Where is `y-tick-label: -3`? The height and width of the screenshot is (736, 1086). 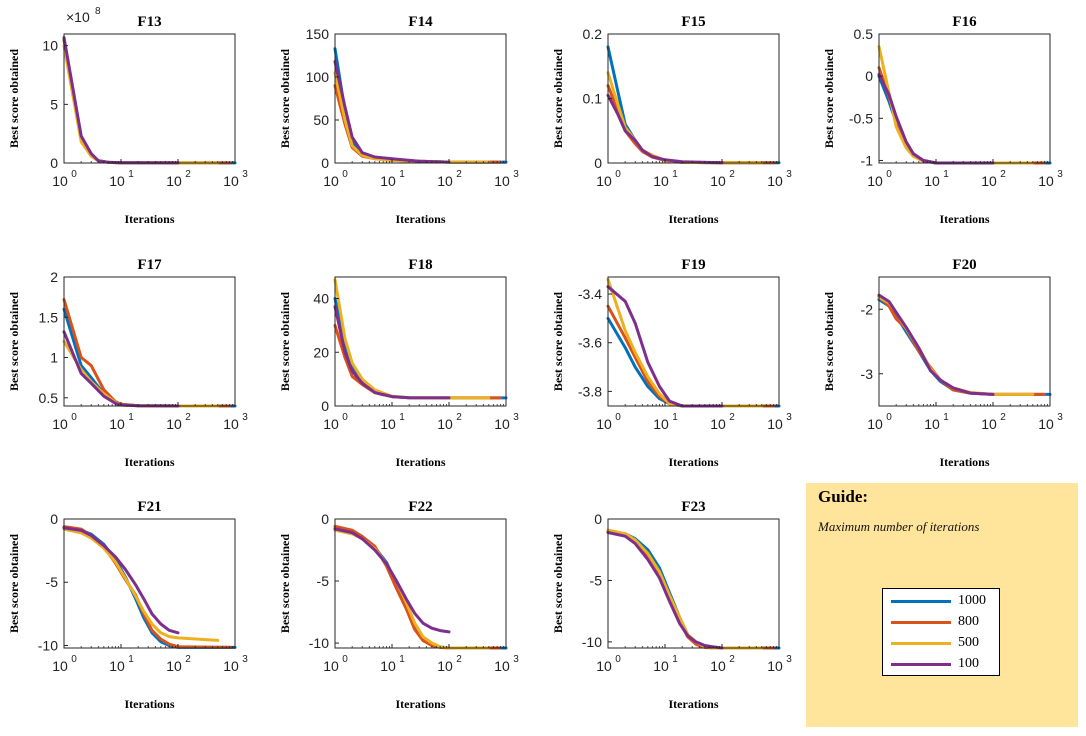 y-tick-label: -3 is located at coordinates (867, 374).